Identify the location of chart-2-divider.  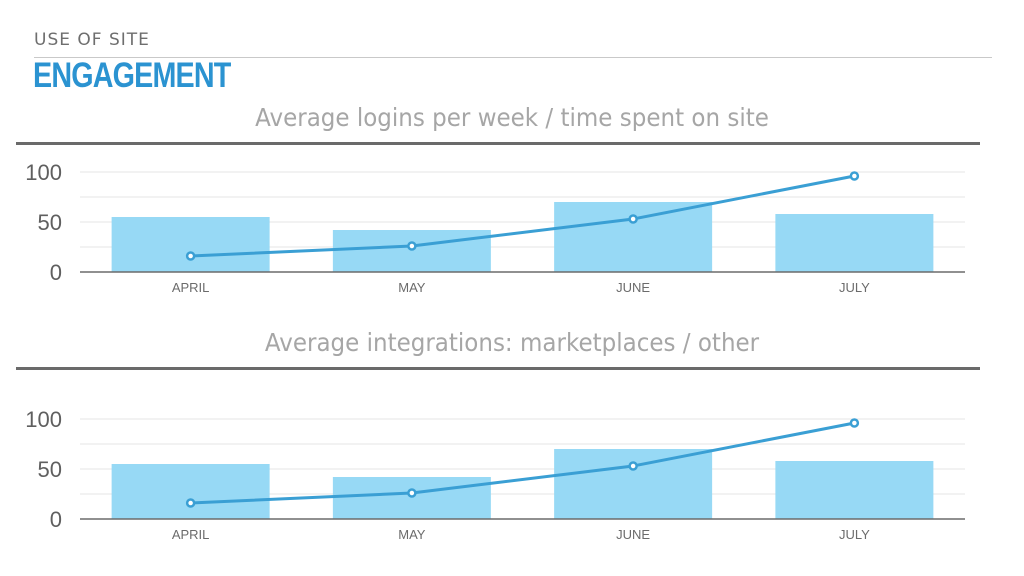
(498, 368).